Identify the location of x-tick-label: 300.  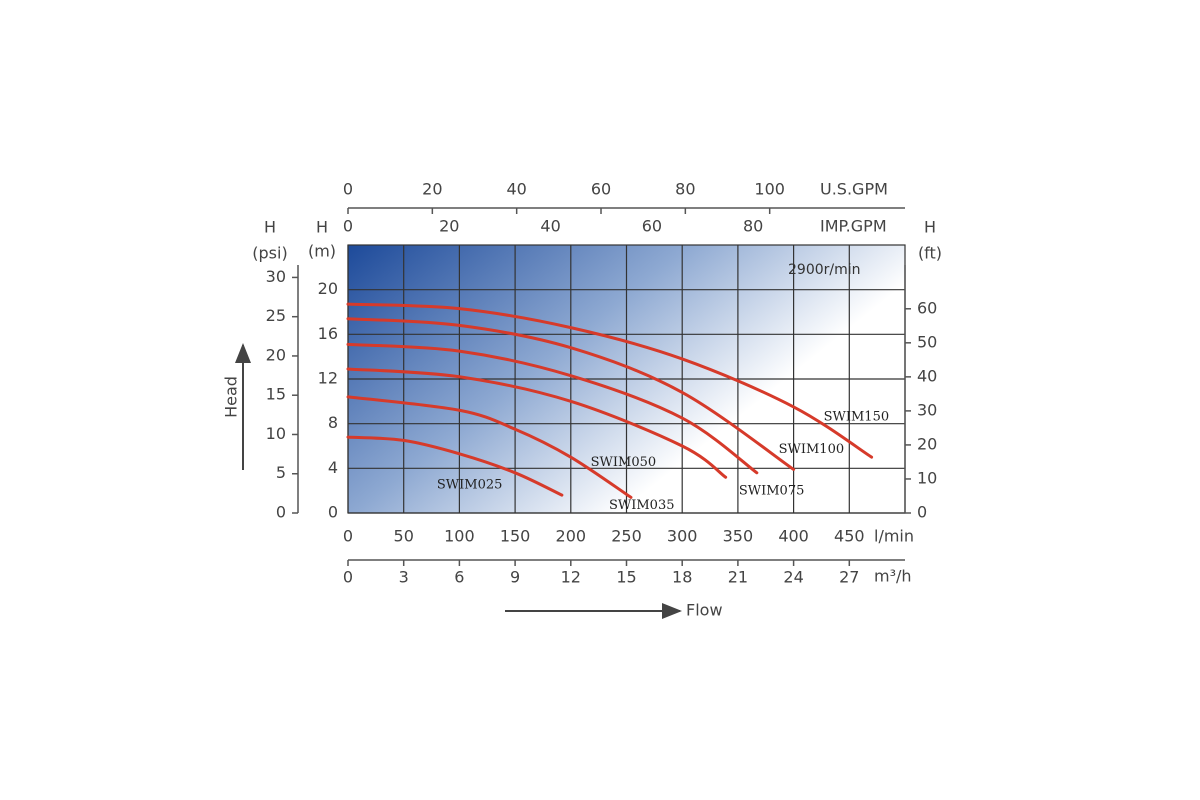
(682, 536).